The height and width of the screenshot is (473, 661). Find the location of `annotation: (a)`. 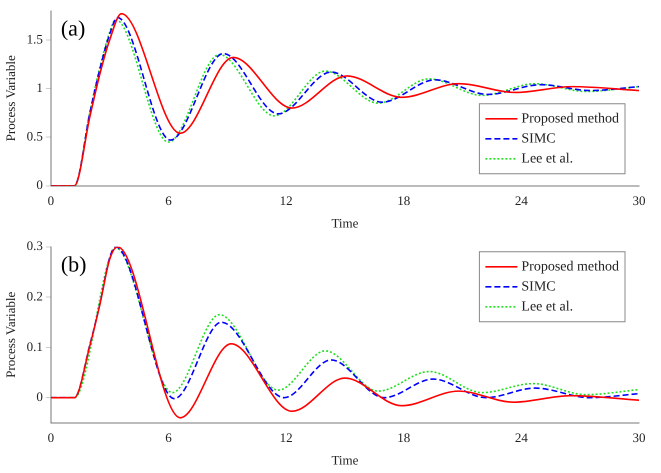

annotation: (a) is located at coordinates (73, 28).